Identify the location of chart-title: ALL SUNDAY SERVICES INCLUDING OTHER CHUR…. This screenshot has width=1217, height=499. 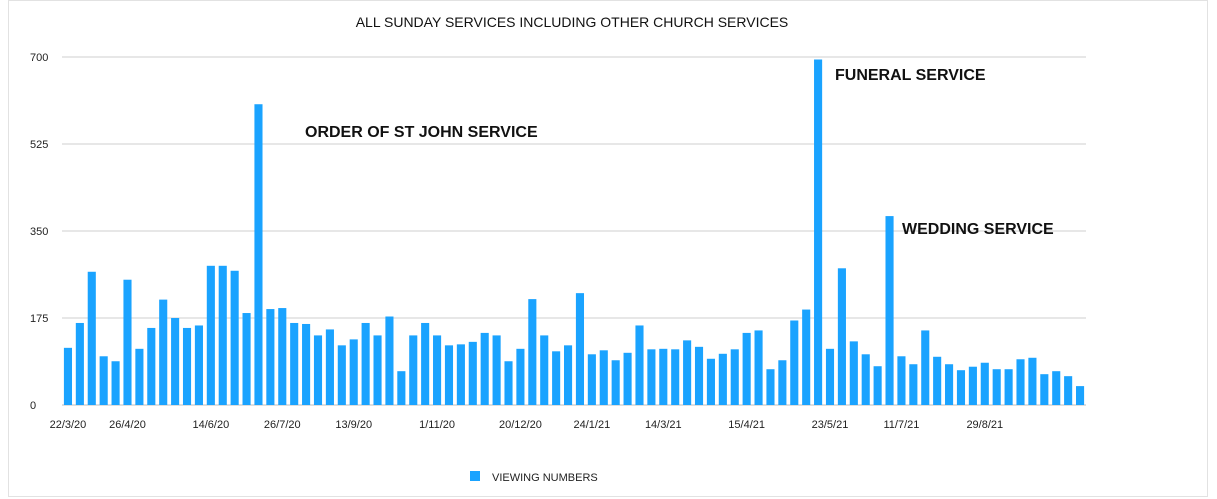
(572, 22).